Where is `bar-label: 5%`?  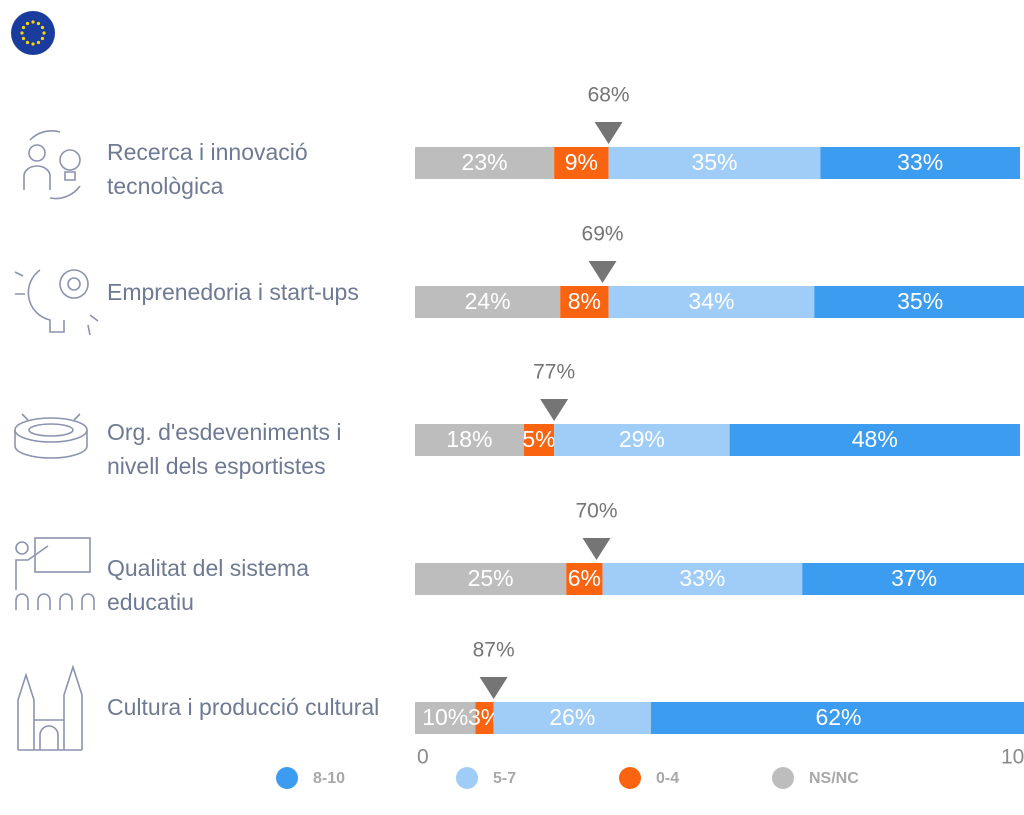
bar-label: 5% is located at coordinates (538, 439).